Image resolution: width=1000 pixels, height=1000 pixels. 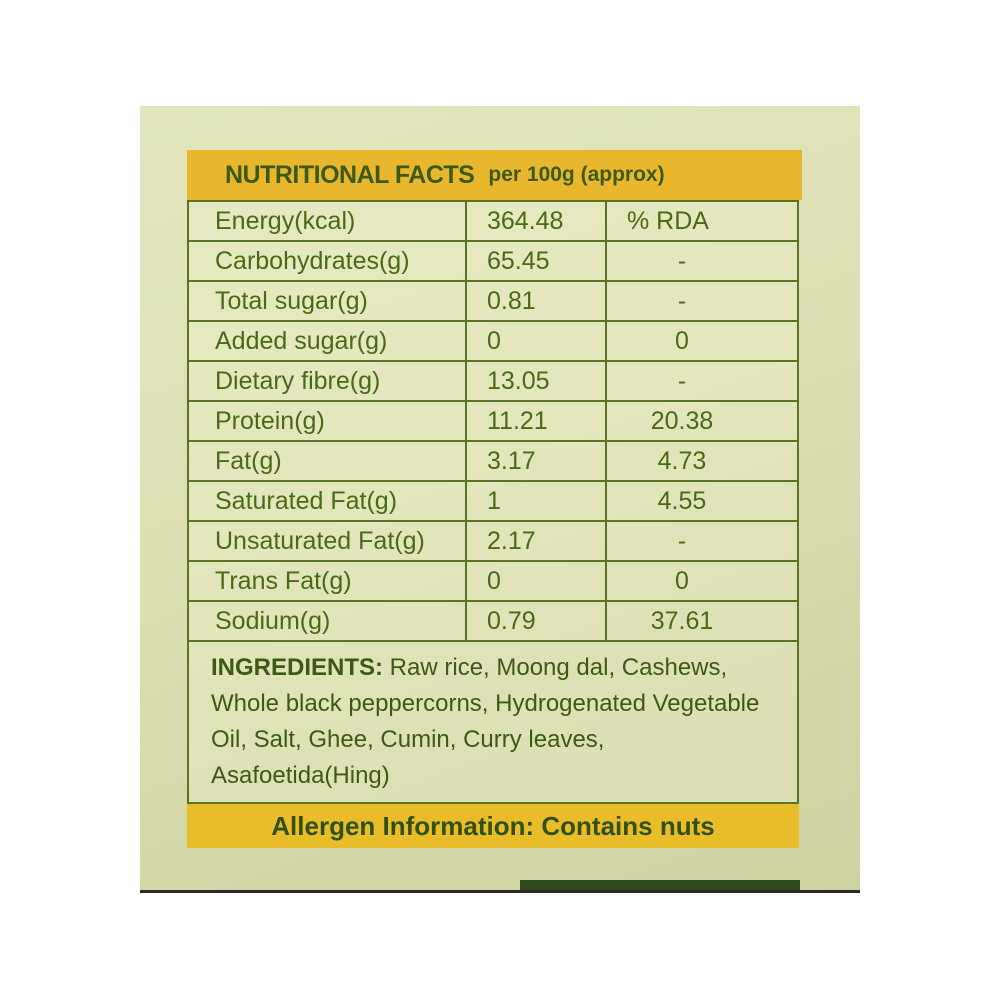 What do you see at coordinates (327, 421) in the screenshot?
I see `nutrient-name: Protein(g)` at bounding box center [327, 421].